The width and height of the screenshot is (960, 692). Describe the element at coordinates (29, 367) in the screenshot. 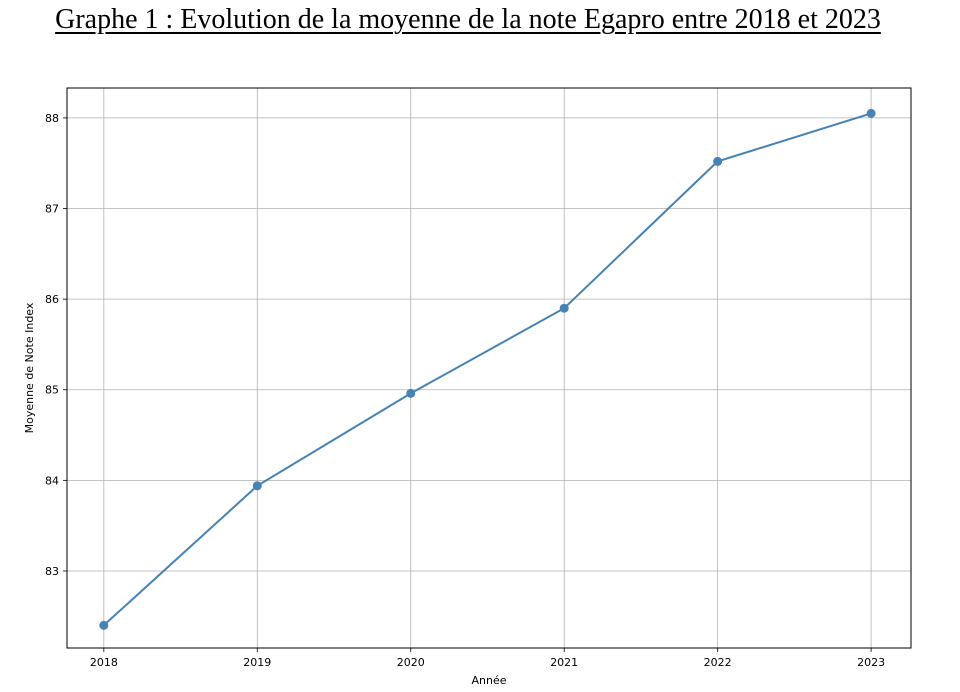

I see `y-axis-label: Moyenne de Note Index` at that location.